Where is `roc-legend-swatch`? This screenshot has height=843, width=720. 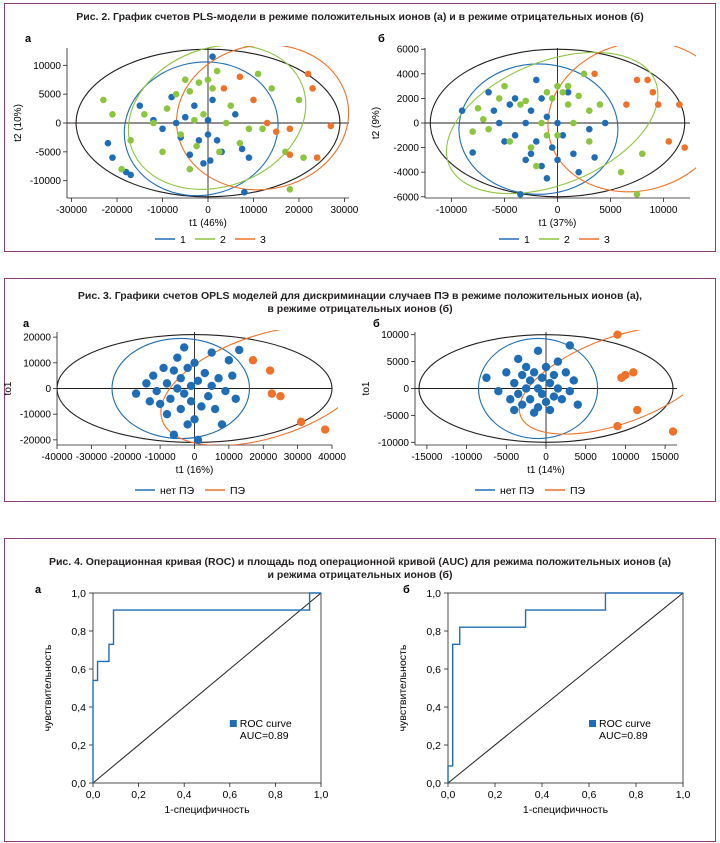
roc-legend-swatch is located at coordinates (592, 723).